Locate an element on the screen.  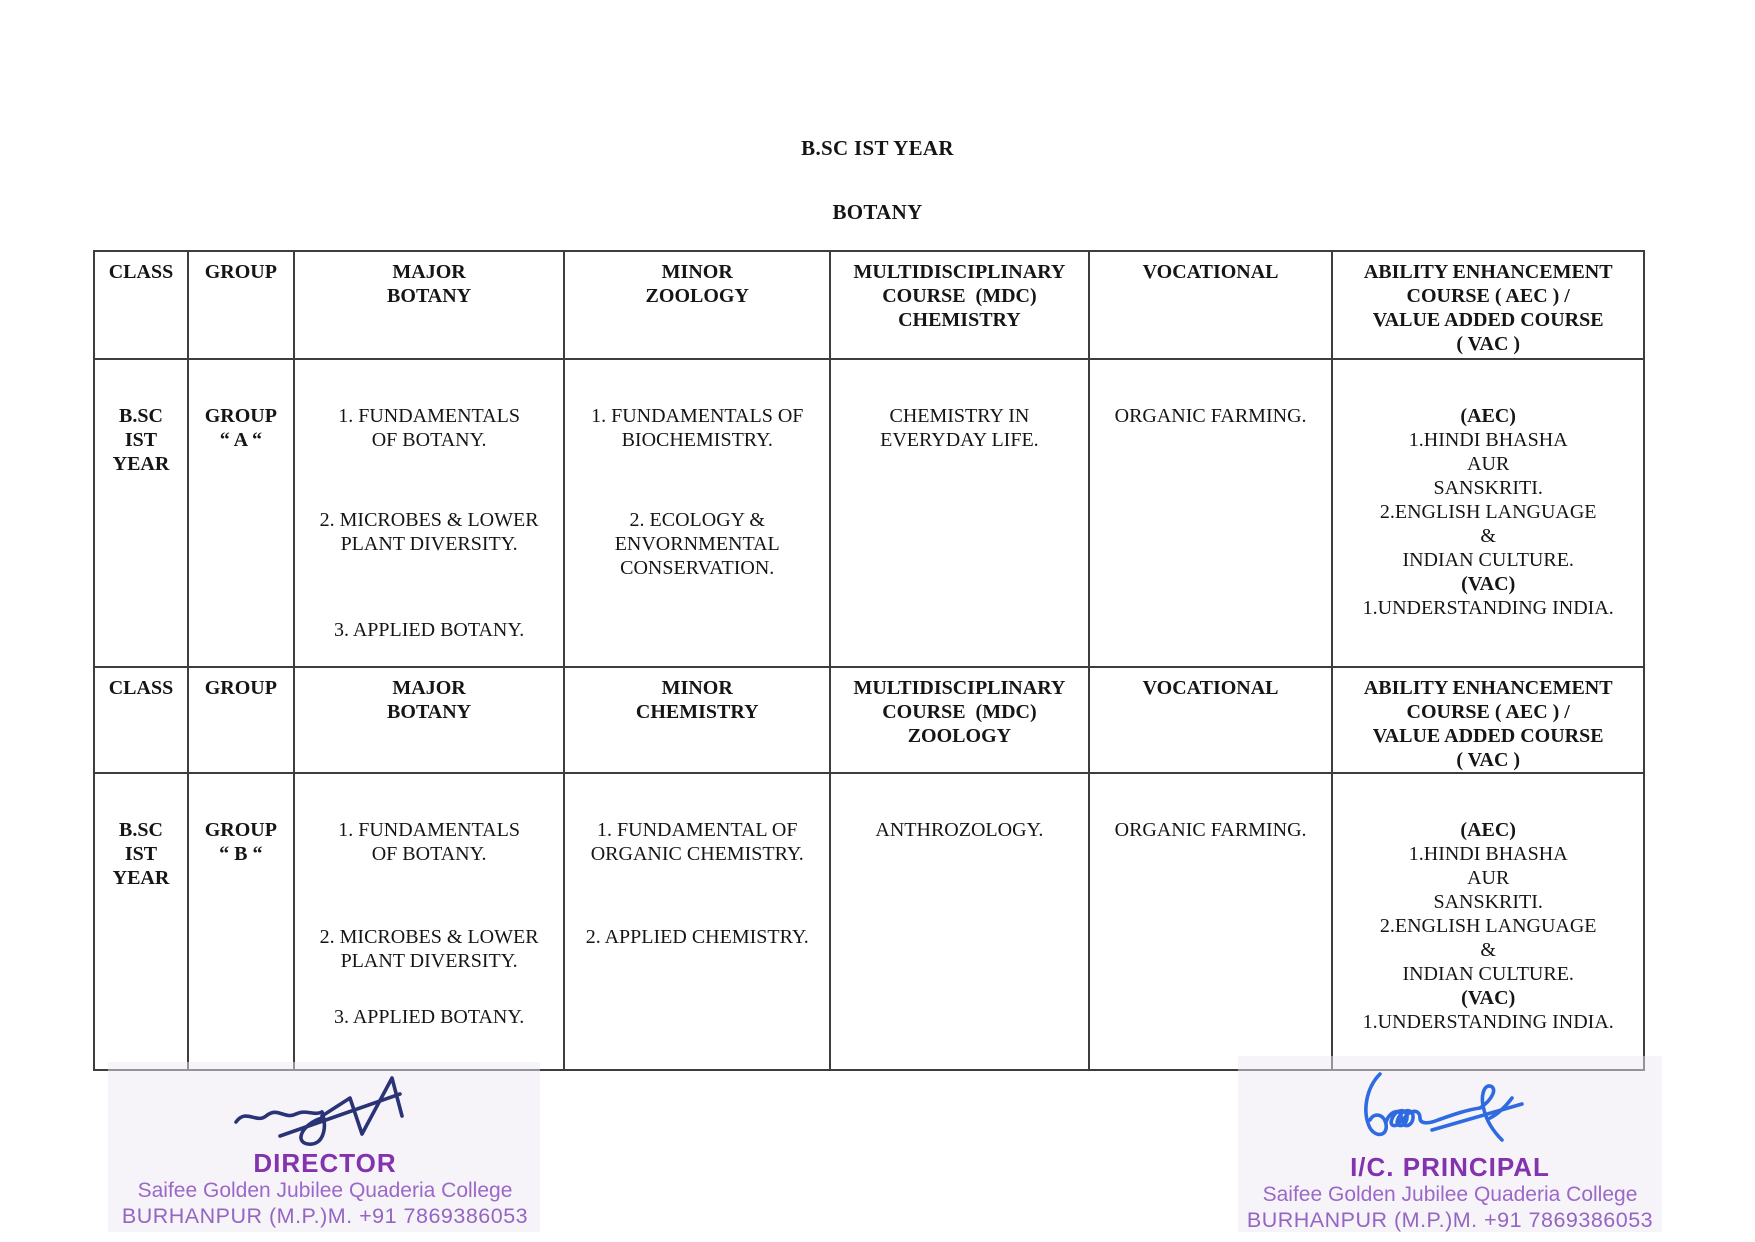
director-signature-image is located at coordinates (319, 1111).